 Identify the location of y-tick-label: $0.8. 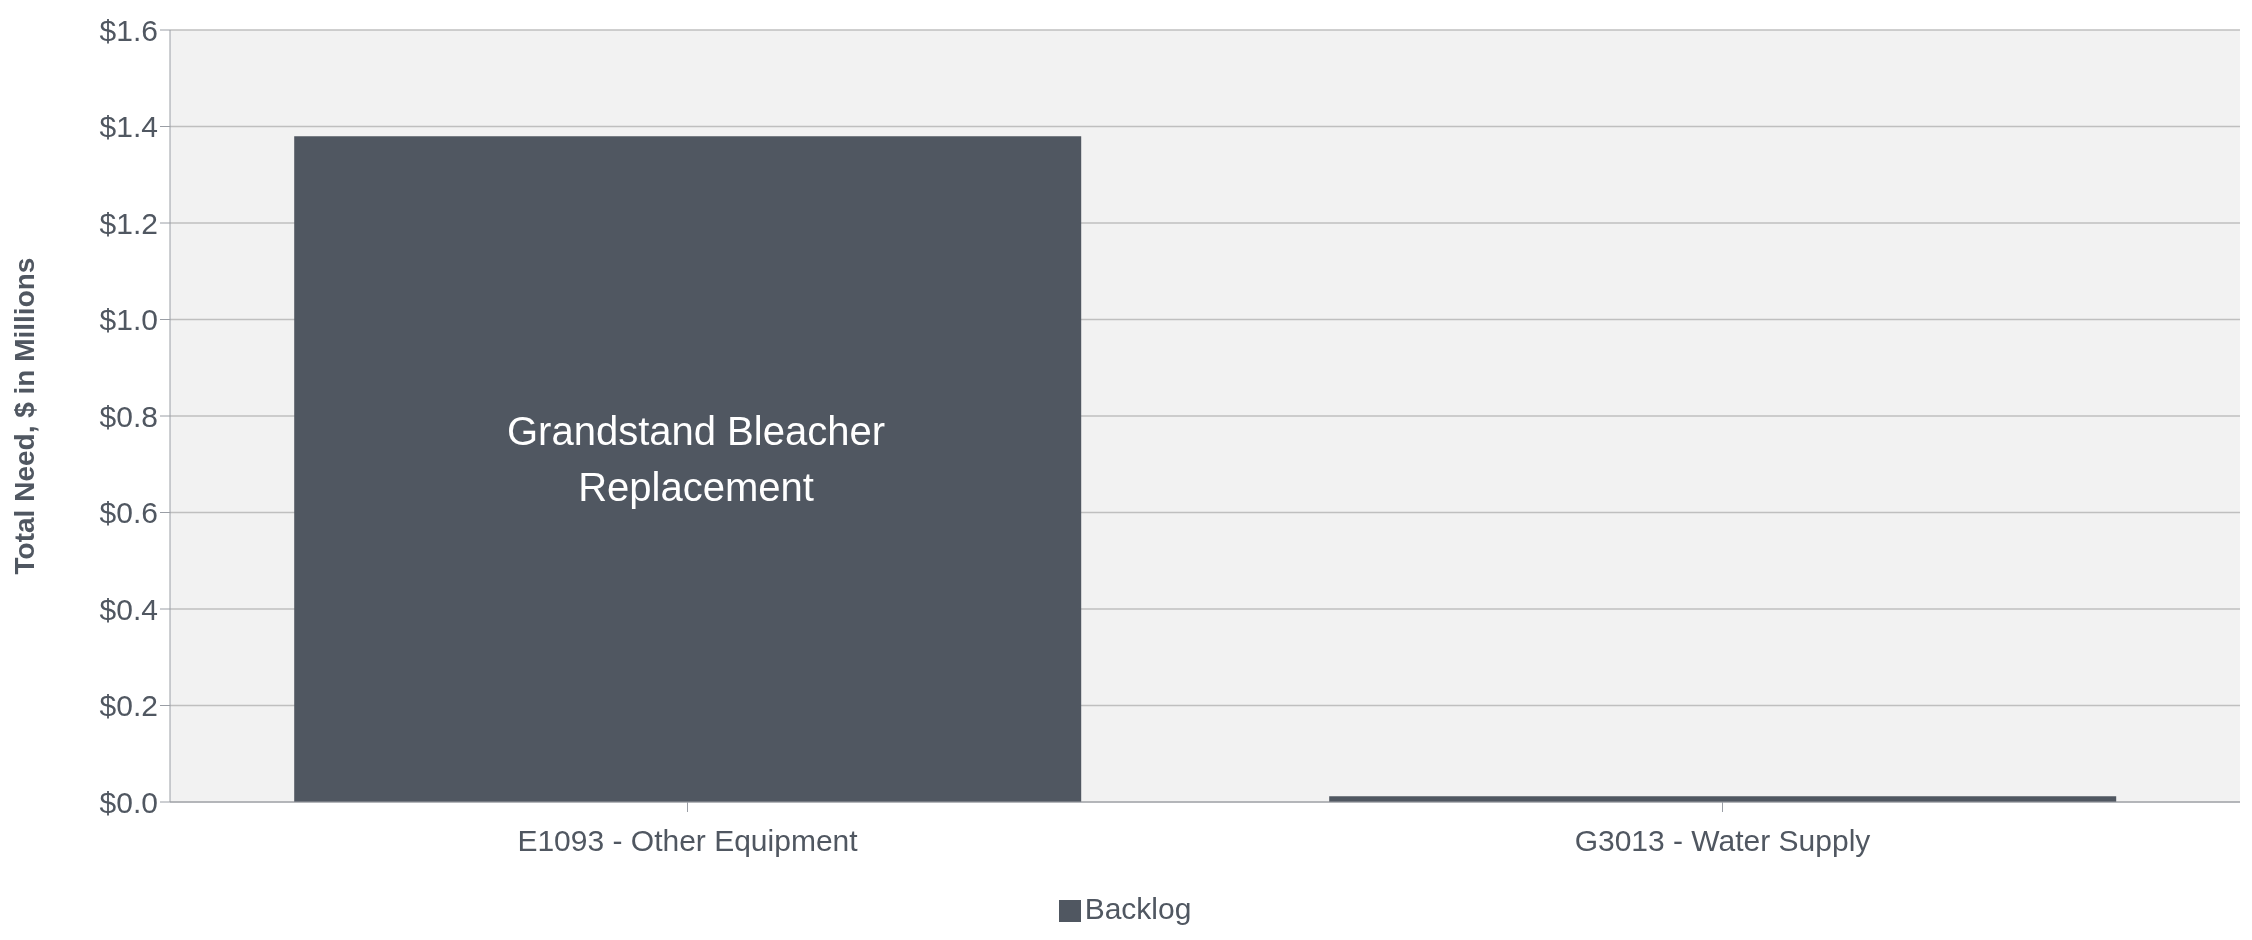
(128, 416).